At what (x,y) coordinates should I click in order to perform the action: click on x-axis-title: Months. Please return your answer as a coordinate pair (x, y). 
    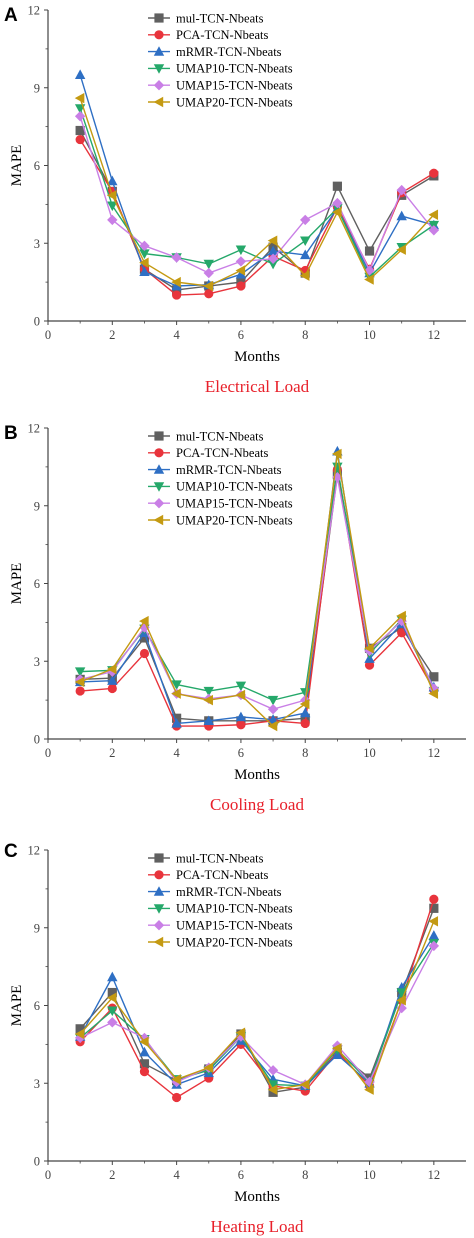
    Looking at the image, I should click on (257, 357).